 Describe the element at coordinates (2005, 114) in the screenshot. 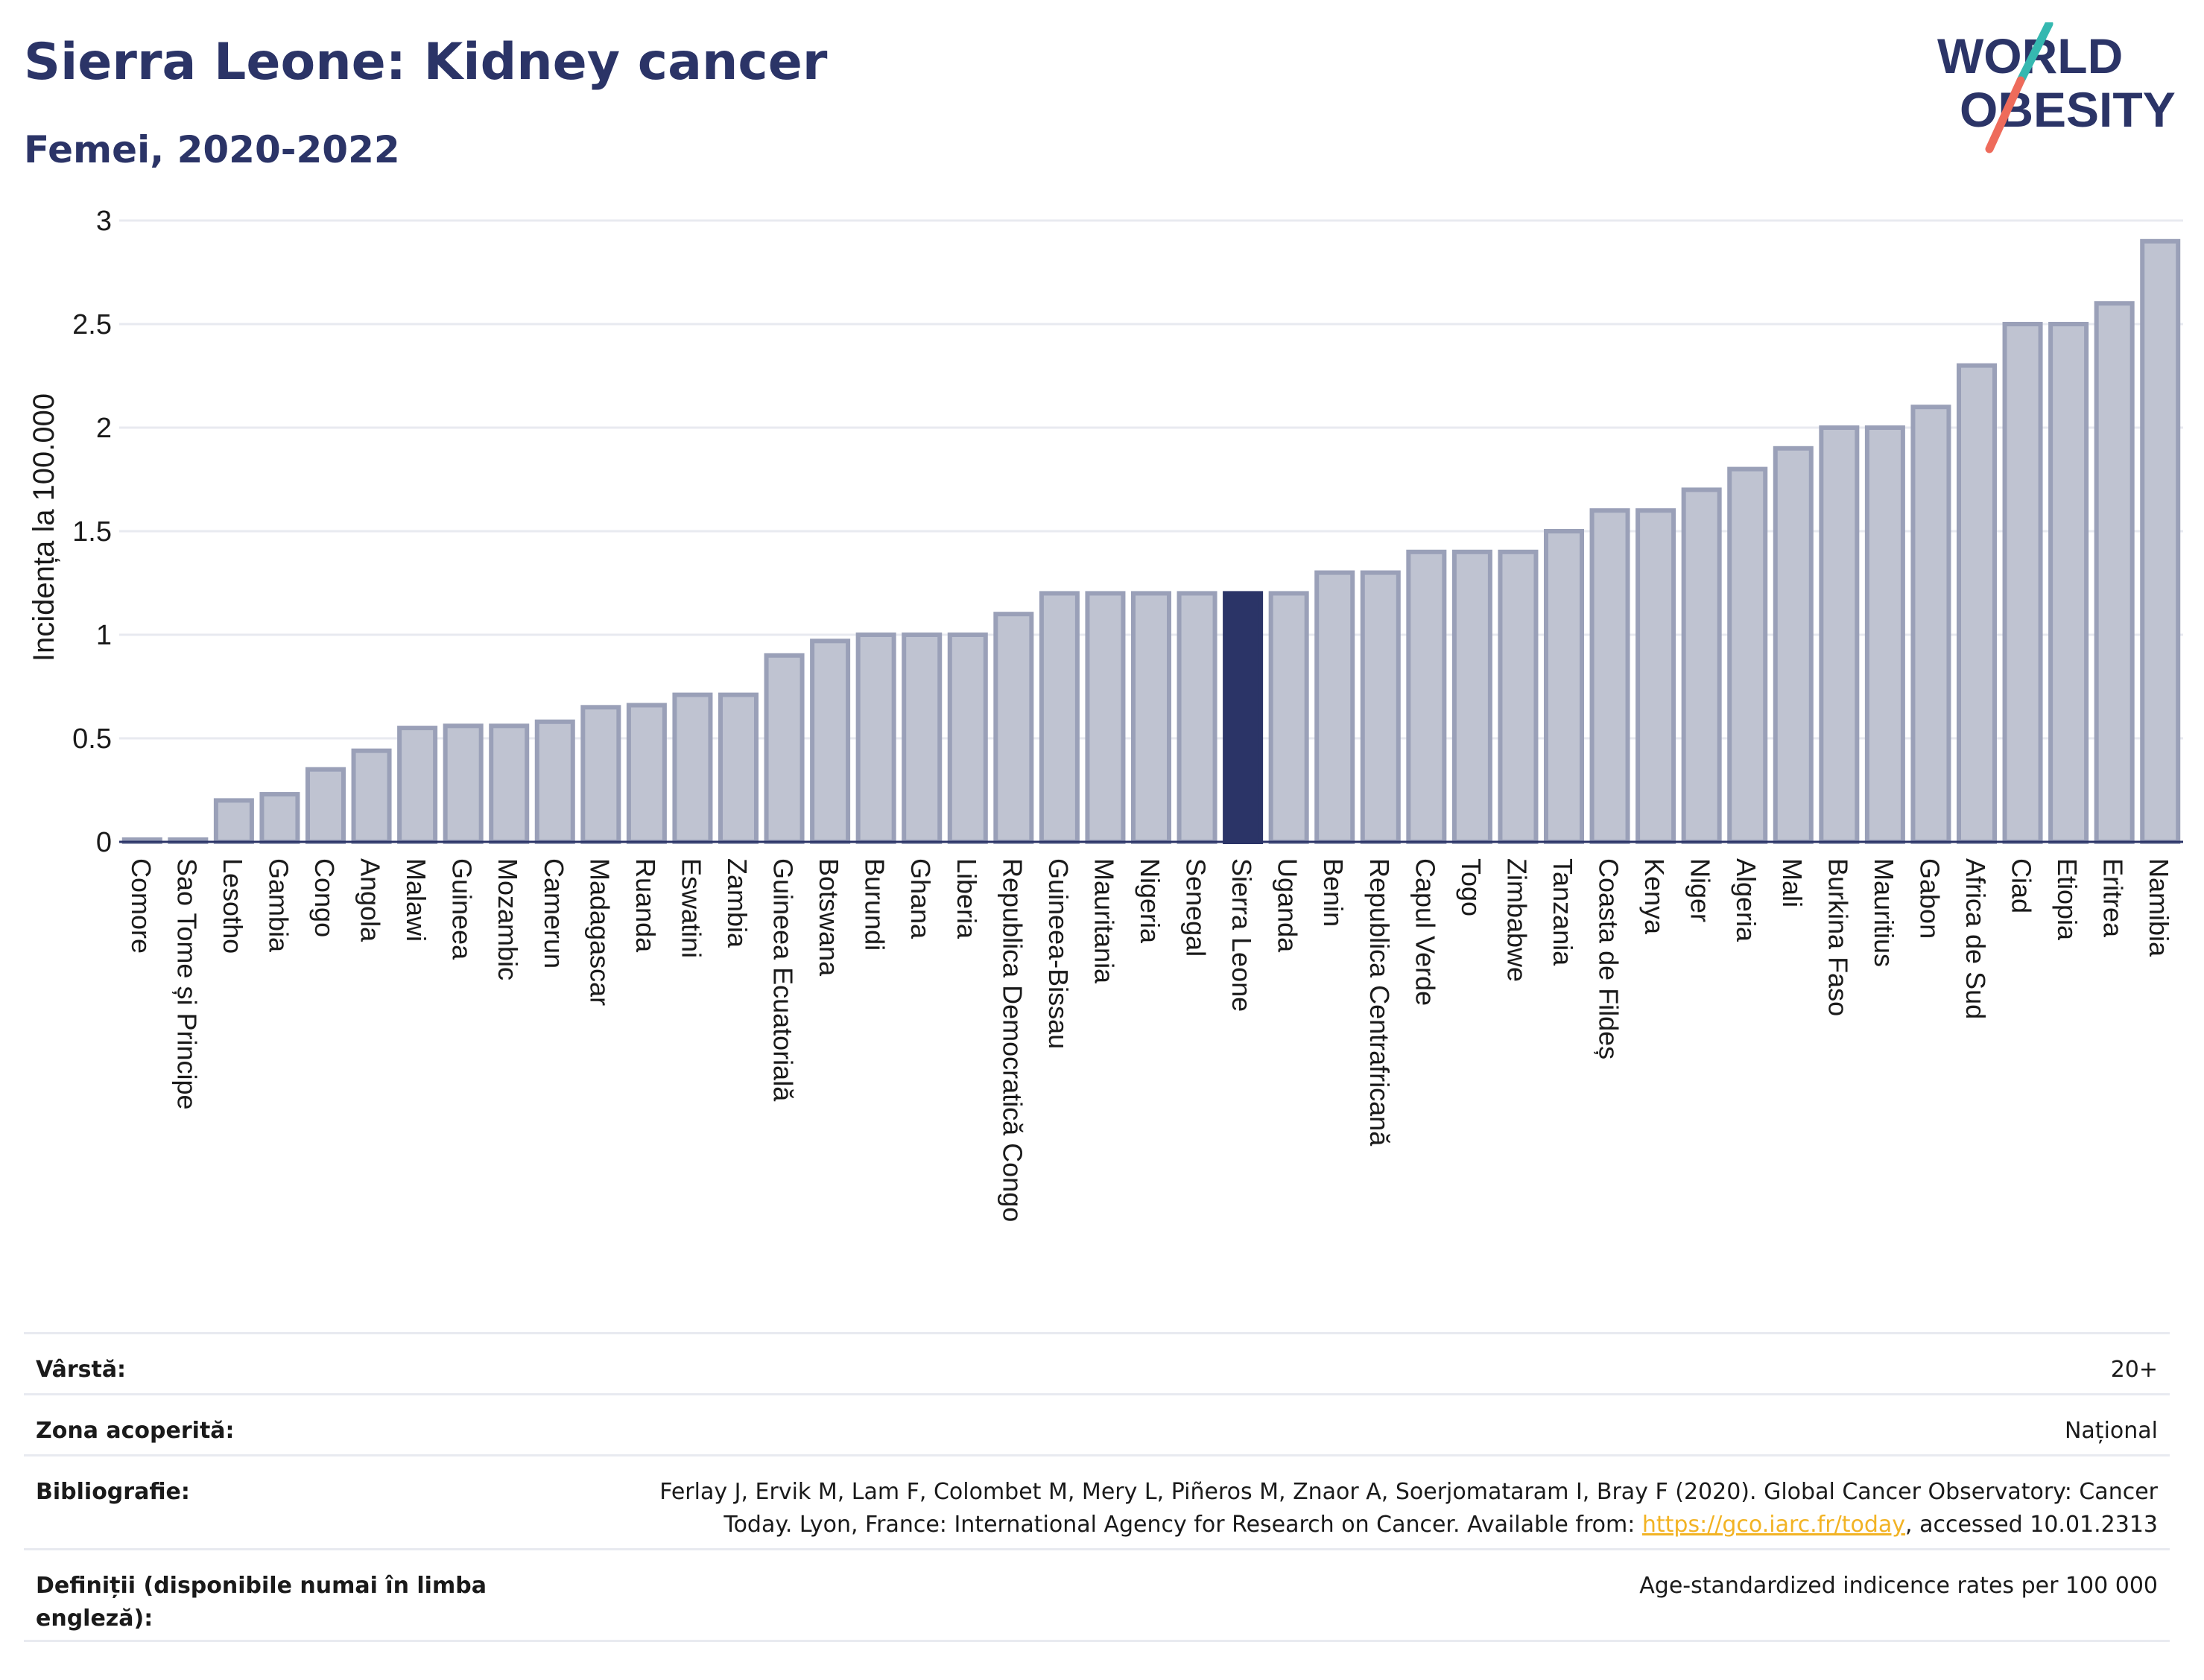

I see `logo-slash-coral` at that location.